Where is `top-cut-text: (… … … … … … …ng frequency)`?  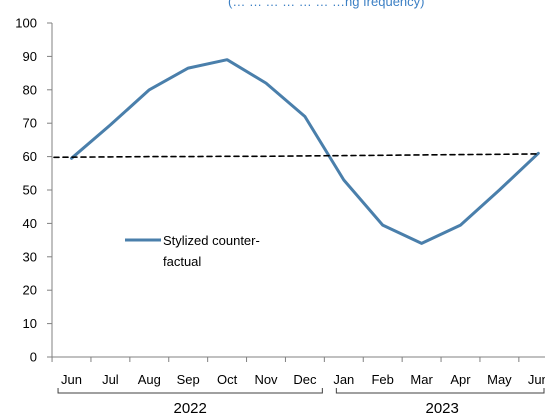
top-cut-text: (… … … … … … …ng frequency) is located at coordinates (326, 4).